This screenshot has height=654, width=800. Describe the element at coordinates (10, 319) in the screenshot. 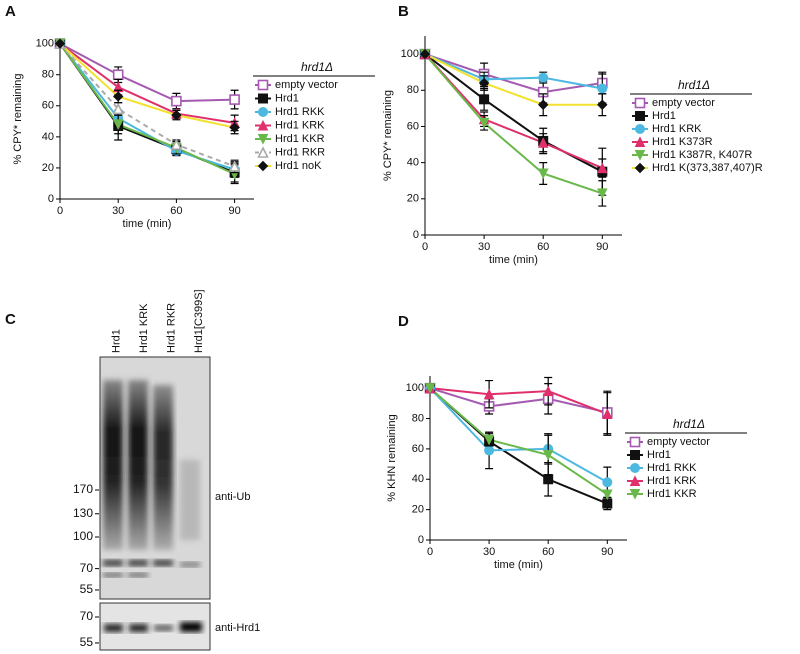

I see `panel-label: C` at that location.